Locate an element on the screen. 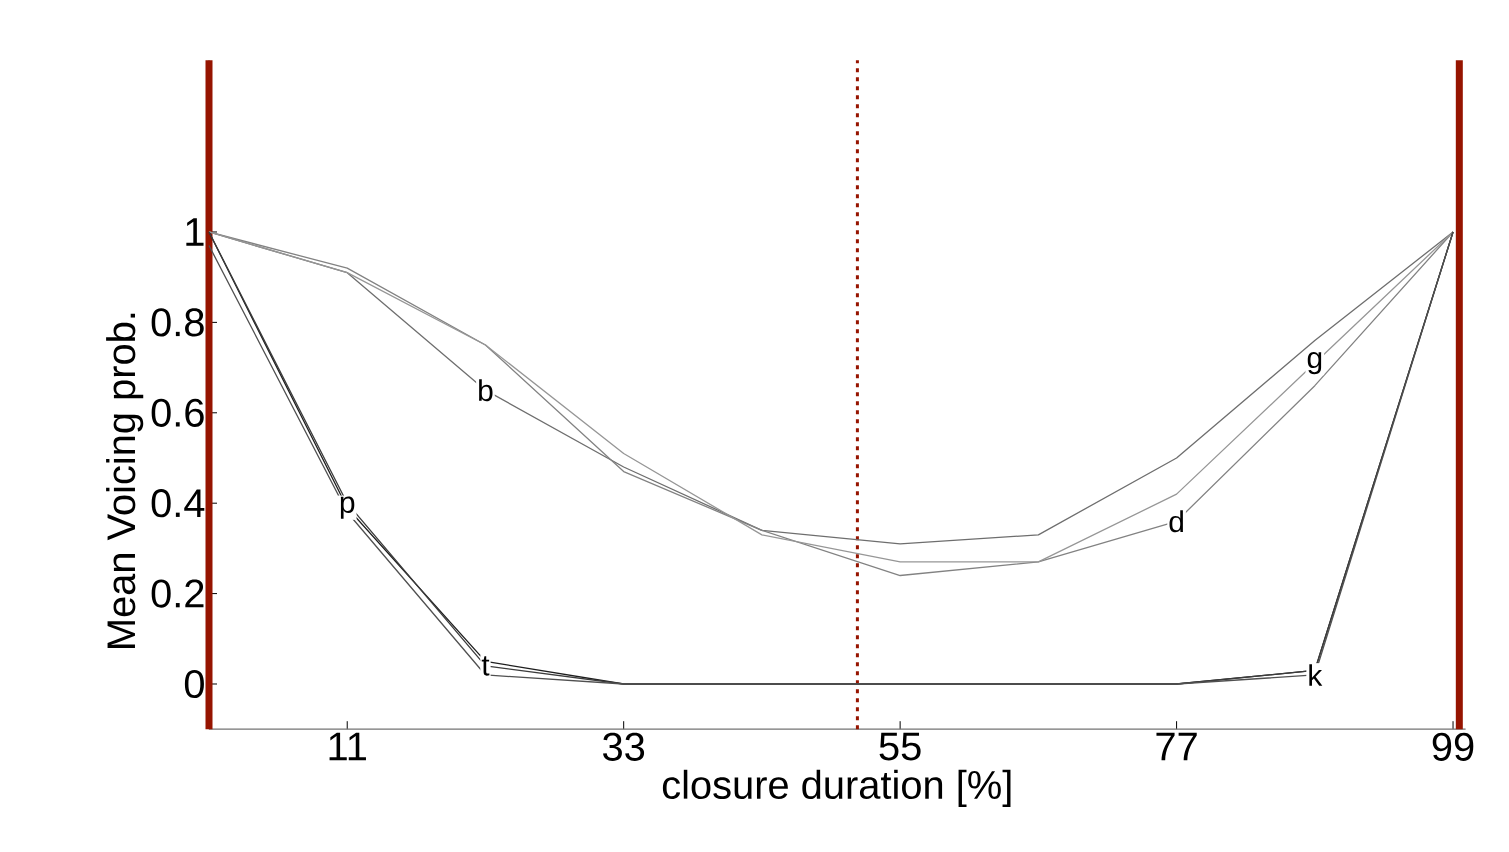 The image size is (1509, 852). series-label: b is located at coordinates (486, 390).